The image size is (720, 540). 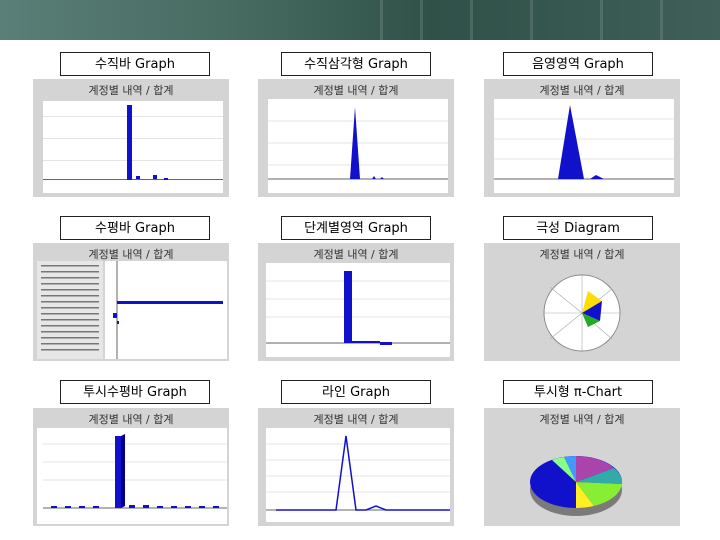 I want to click on thumb-pie3d: 계정별 내역 / 합계, so click(x=582, y=467).